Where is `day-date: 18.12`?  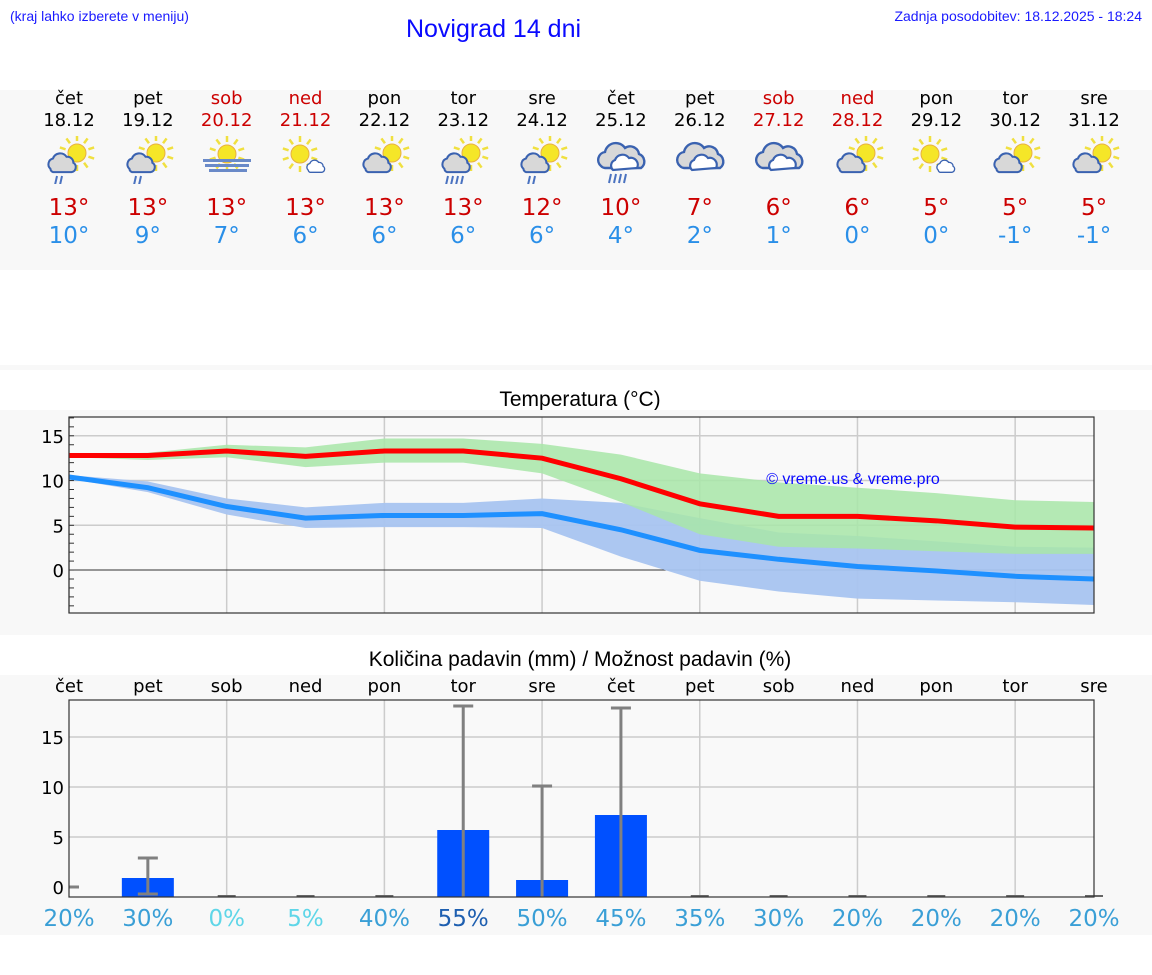 day-date: 18.12 is located at coordinates (69, 120).